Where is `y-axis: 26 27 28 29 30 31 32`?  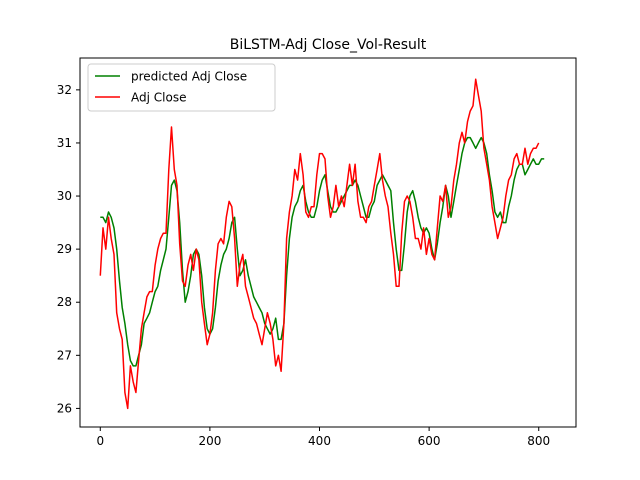 y-axis: 26 27 28 29 30 31 32 is located at coordinates (68, 249).